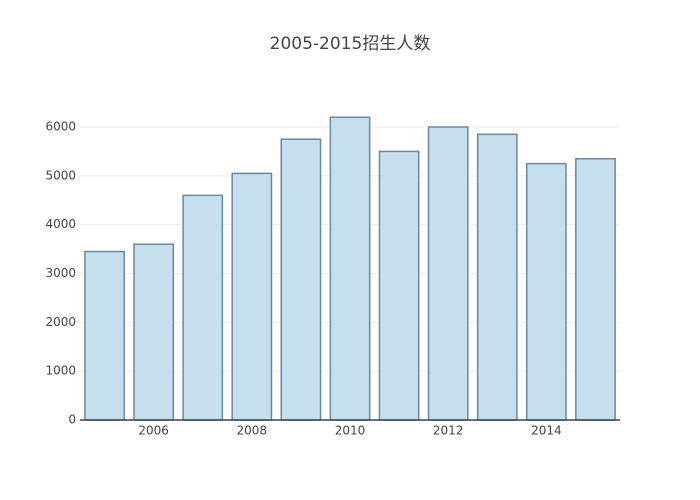 This screenshot has width=700, height=500. What do you see at coordinates (72, 420) in the screenshot?
I see `y-tick-label: 0` at bounding box center [72, 420].